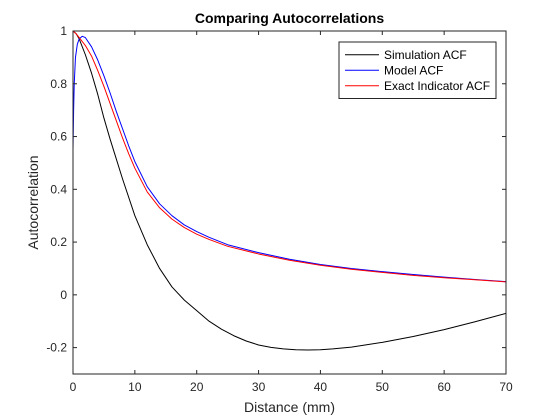 The height and width of the screenshot is (420, 560). Describe the element at coordinates (63, 31) in the screenshot. I see `y-tick-label: 1` at that location.